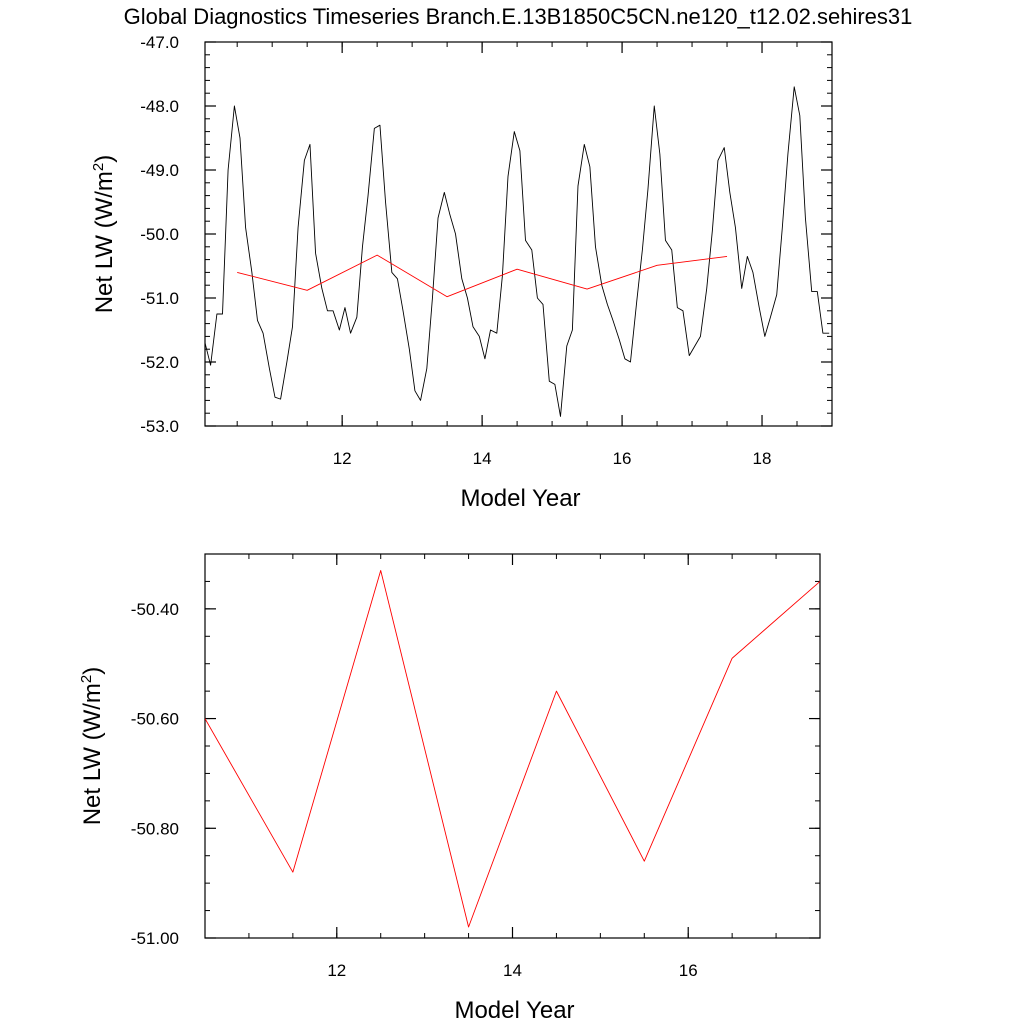  I want to click on y-tick-label: -47.0, so click(159, 42).